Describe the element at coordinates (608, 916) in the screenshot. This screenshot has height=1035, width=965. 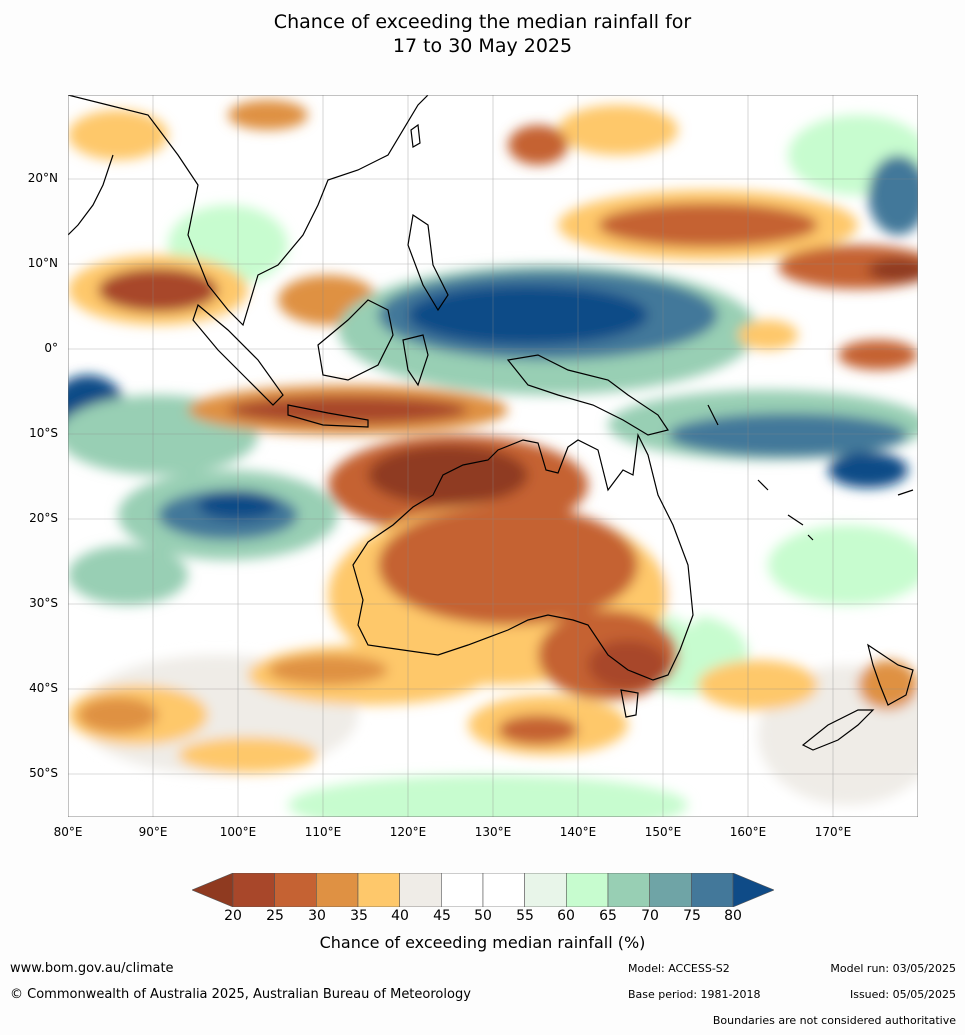
I see `colorbar-tick-65: 65` at that location.